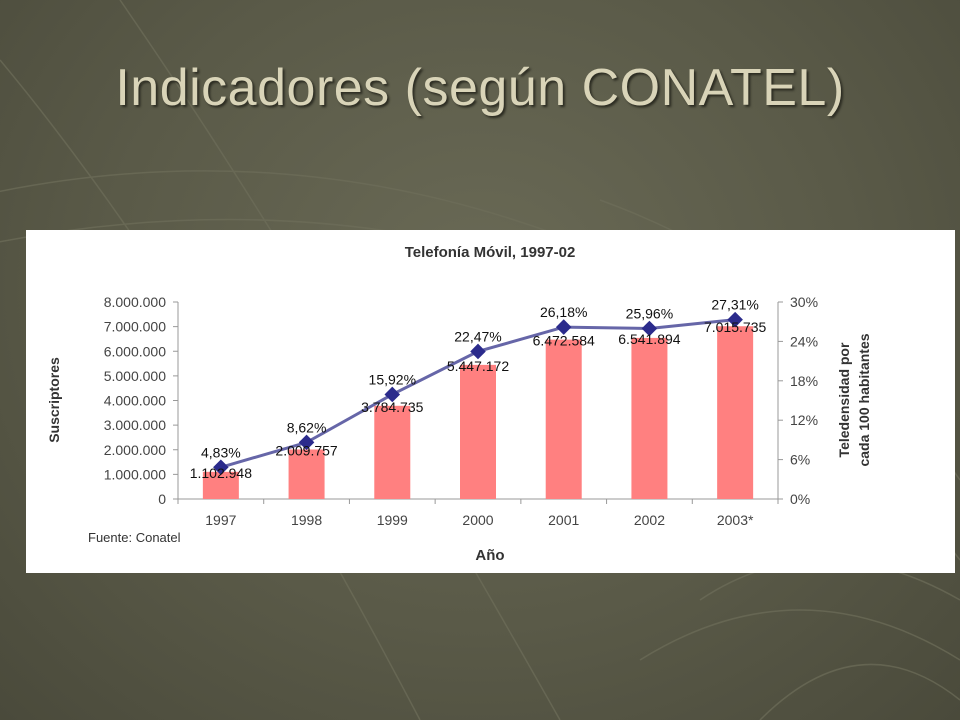 The height and width of the screenshot is (720, 960). What do you see at coordinates (477, 520) in the screenshot?
I see `x-tick-label: 2000` at bounding box center [477, 520].